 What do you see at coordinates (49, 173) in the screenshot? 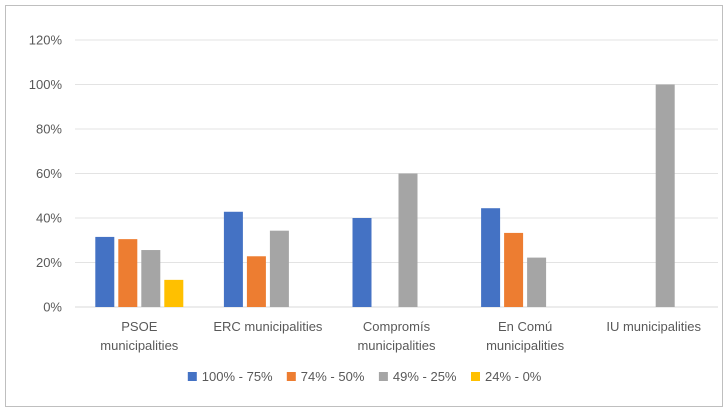
I see `y-tick-label: 60%` at bounding box center [49, 173].